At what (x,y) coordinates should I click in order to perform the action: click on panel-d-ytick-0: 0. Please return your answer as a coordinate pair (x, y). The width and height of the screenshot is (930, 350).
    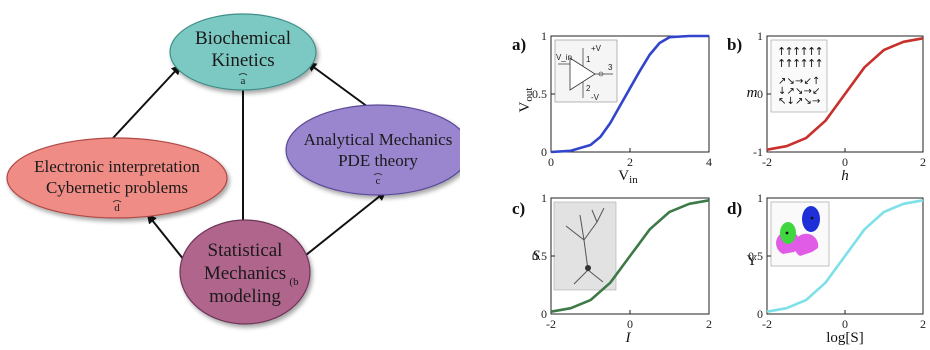
    Looking at the image, I should click on (760, 314).